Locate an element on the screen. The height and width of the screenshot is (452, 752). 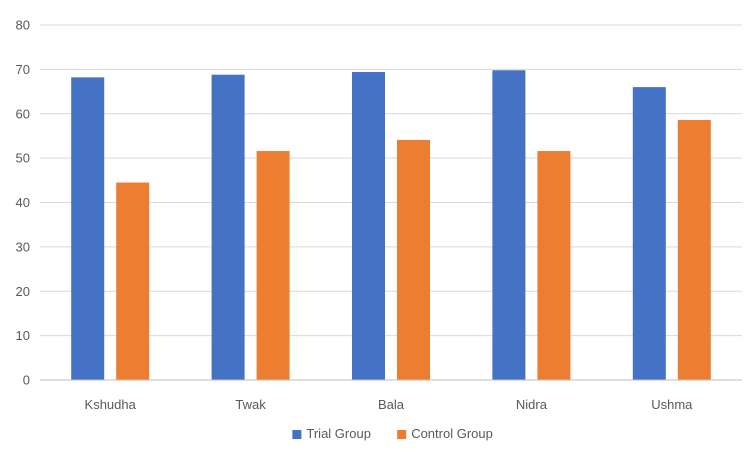
bar-control-group-twak is located at coordinates (273, 265).